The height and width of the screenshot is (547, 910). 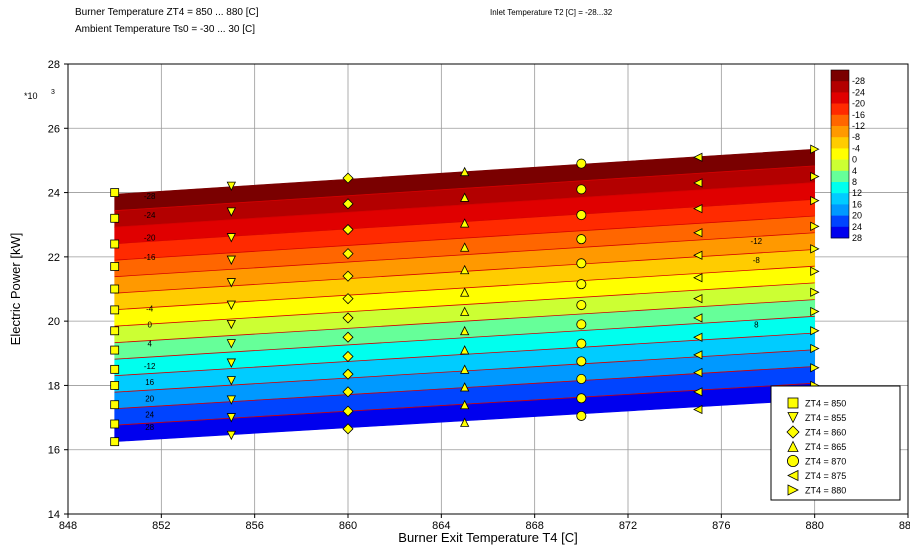 I want to click on x-tick-label: 852, so click(x=161, y=526).